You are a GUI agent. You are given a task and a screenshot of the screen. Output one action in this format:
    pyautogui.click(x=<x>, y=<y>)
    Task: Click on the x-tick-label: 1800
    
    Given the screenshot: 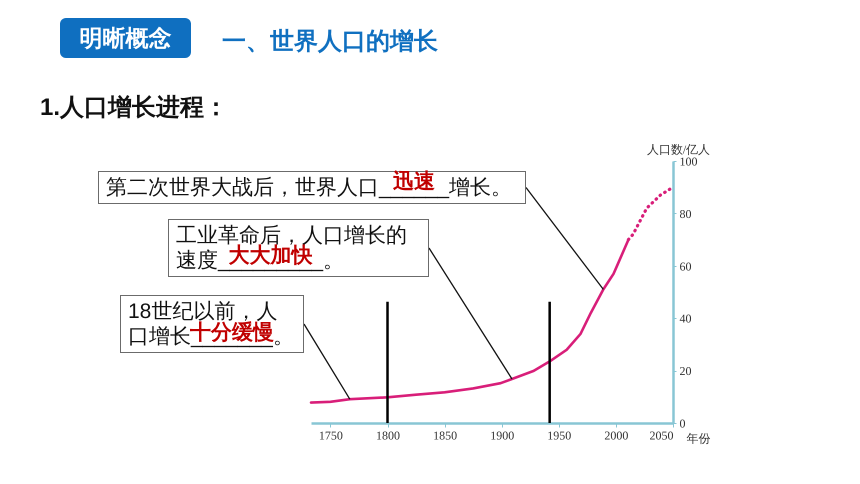 What is the action you would take?
    pyautogui.click(x=388, y=435)
    